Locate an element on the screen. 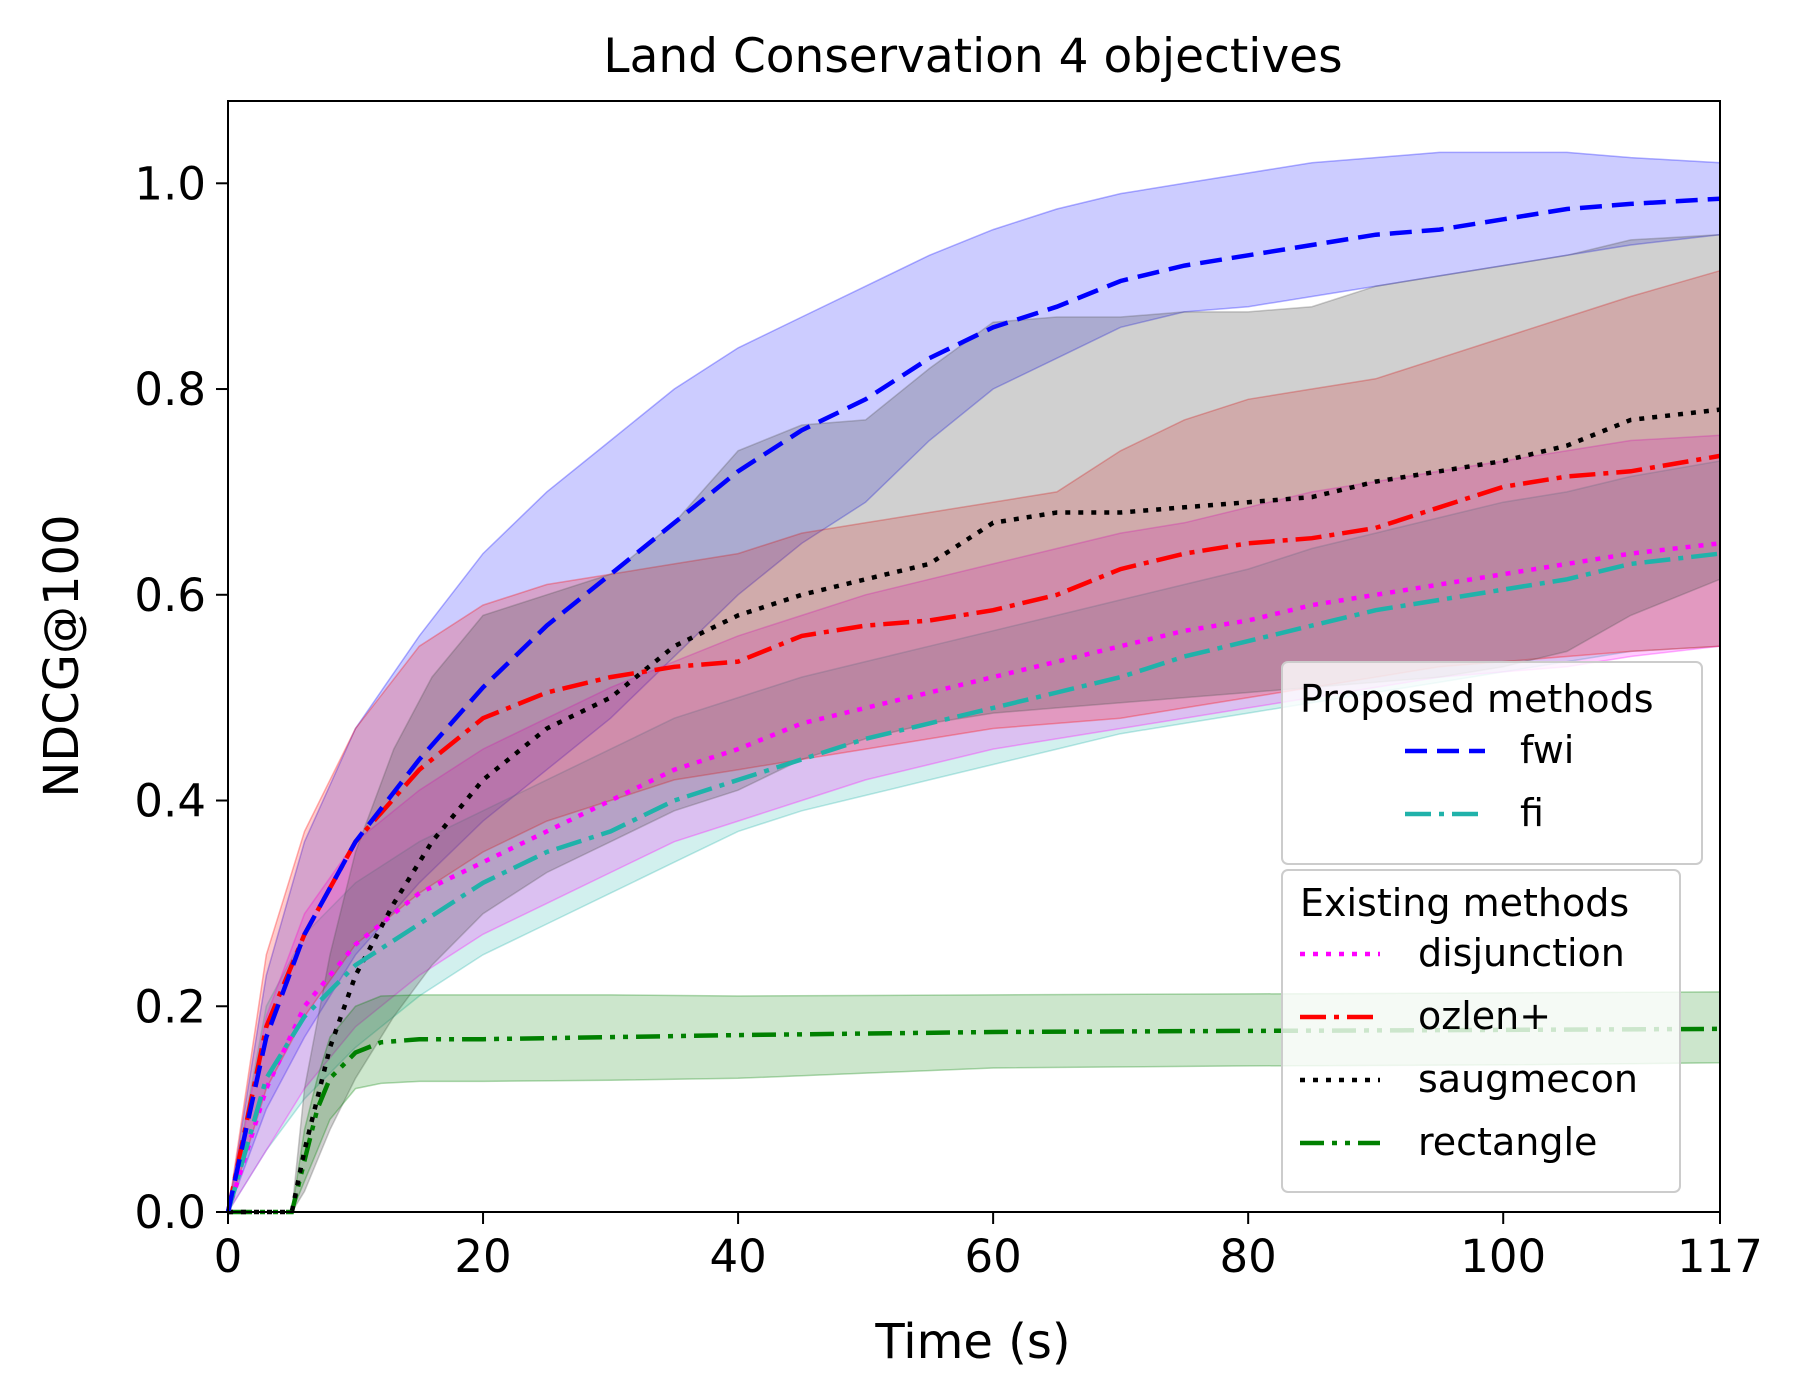  legend-group-title: Existing methods is located at coordinates (1464, 903).